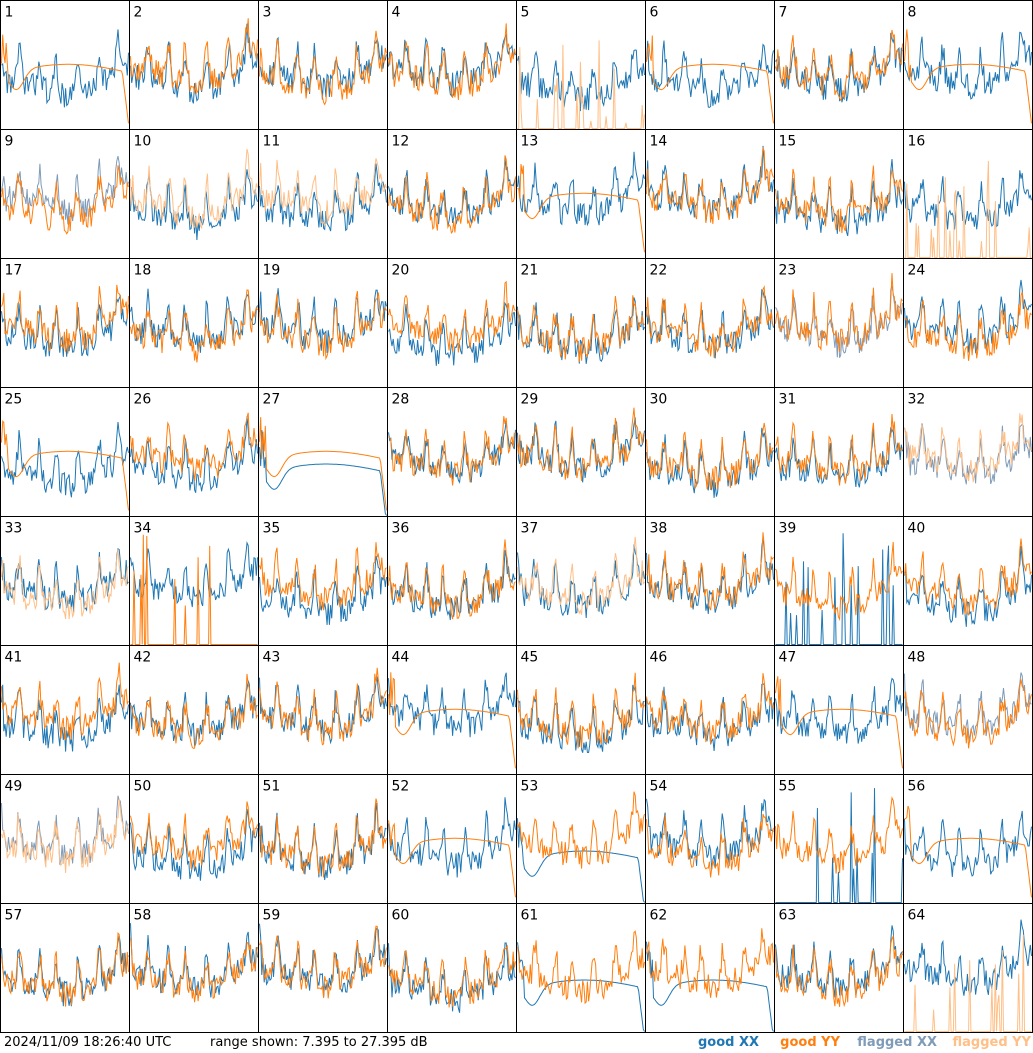 Image resolution: width=1033 pixels, height=1053 pixels. I want to click on panel-14-lines, so click(710, 184).